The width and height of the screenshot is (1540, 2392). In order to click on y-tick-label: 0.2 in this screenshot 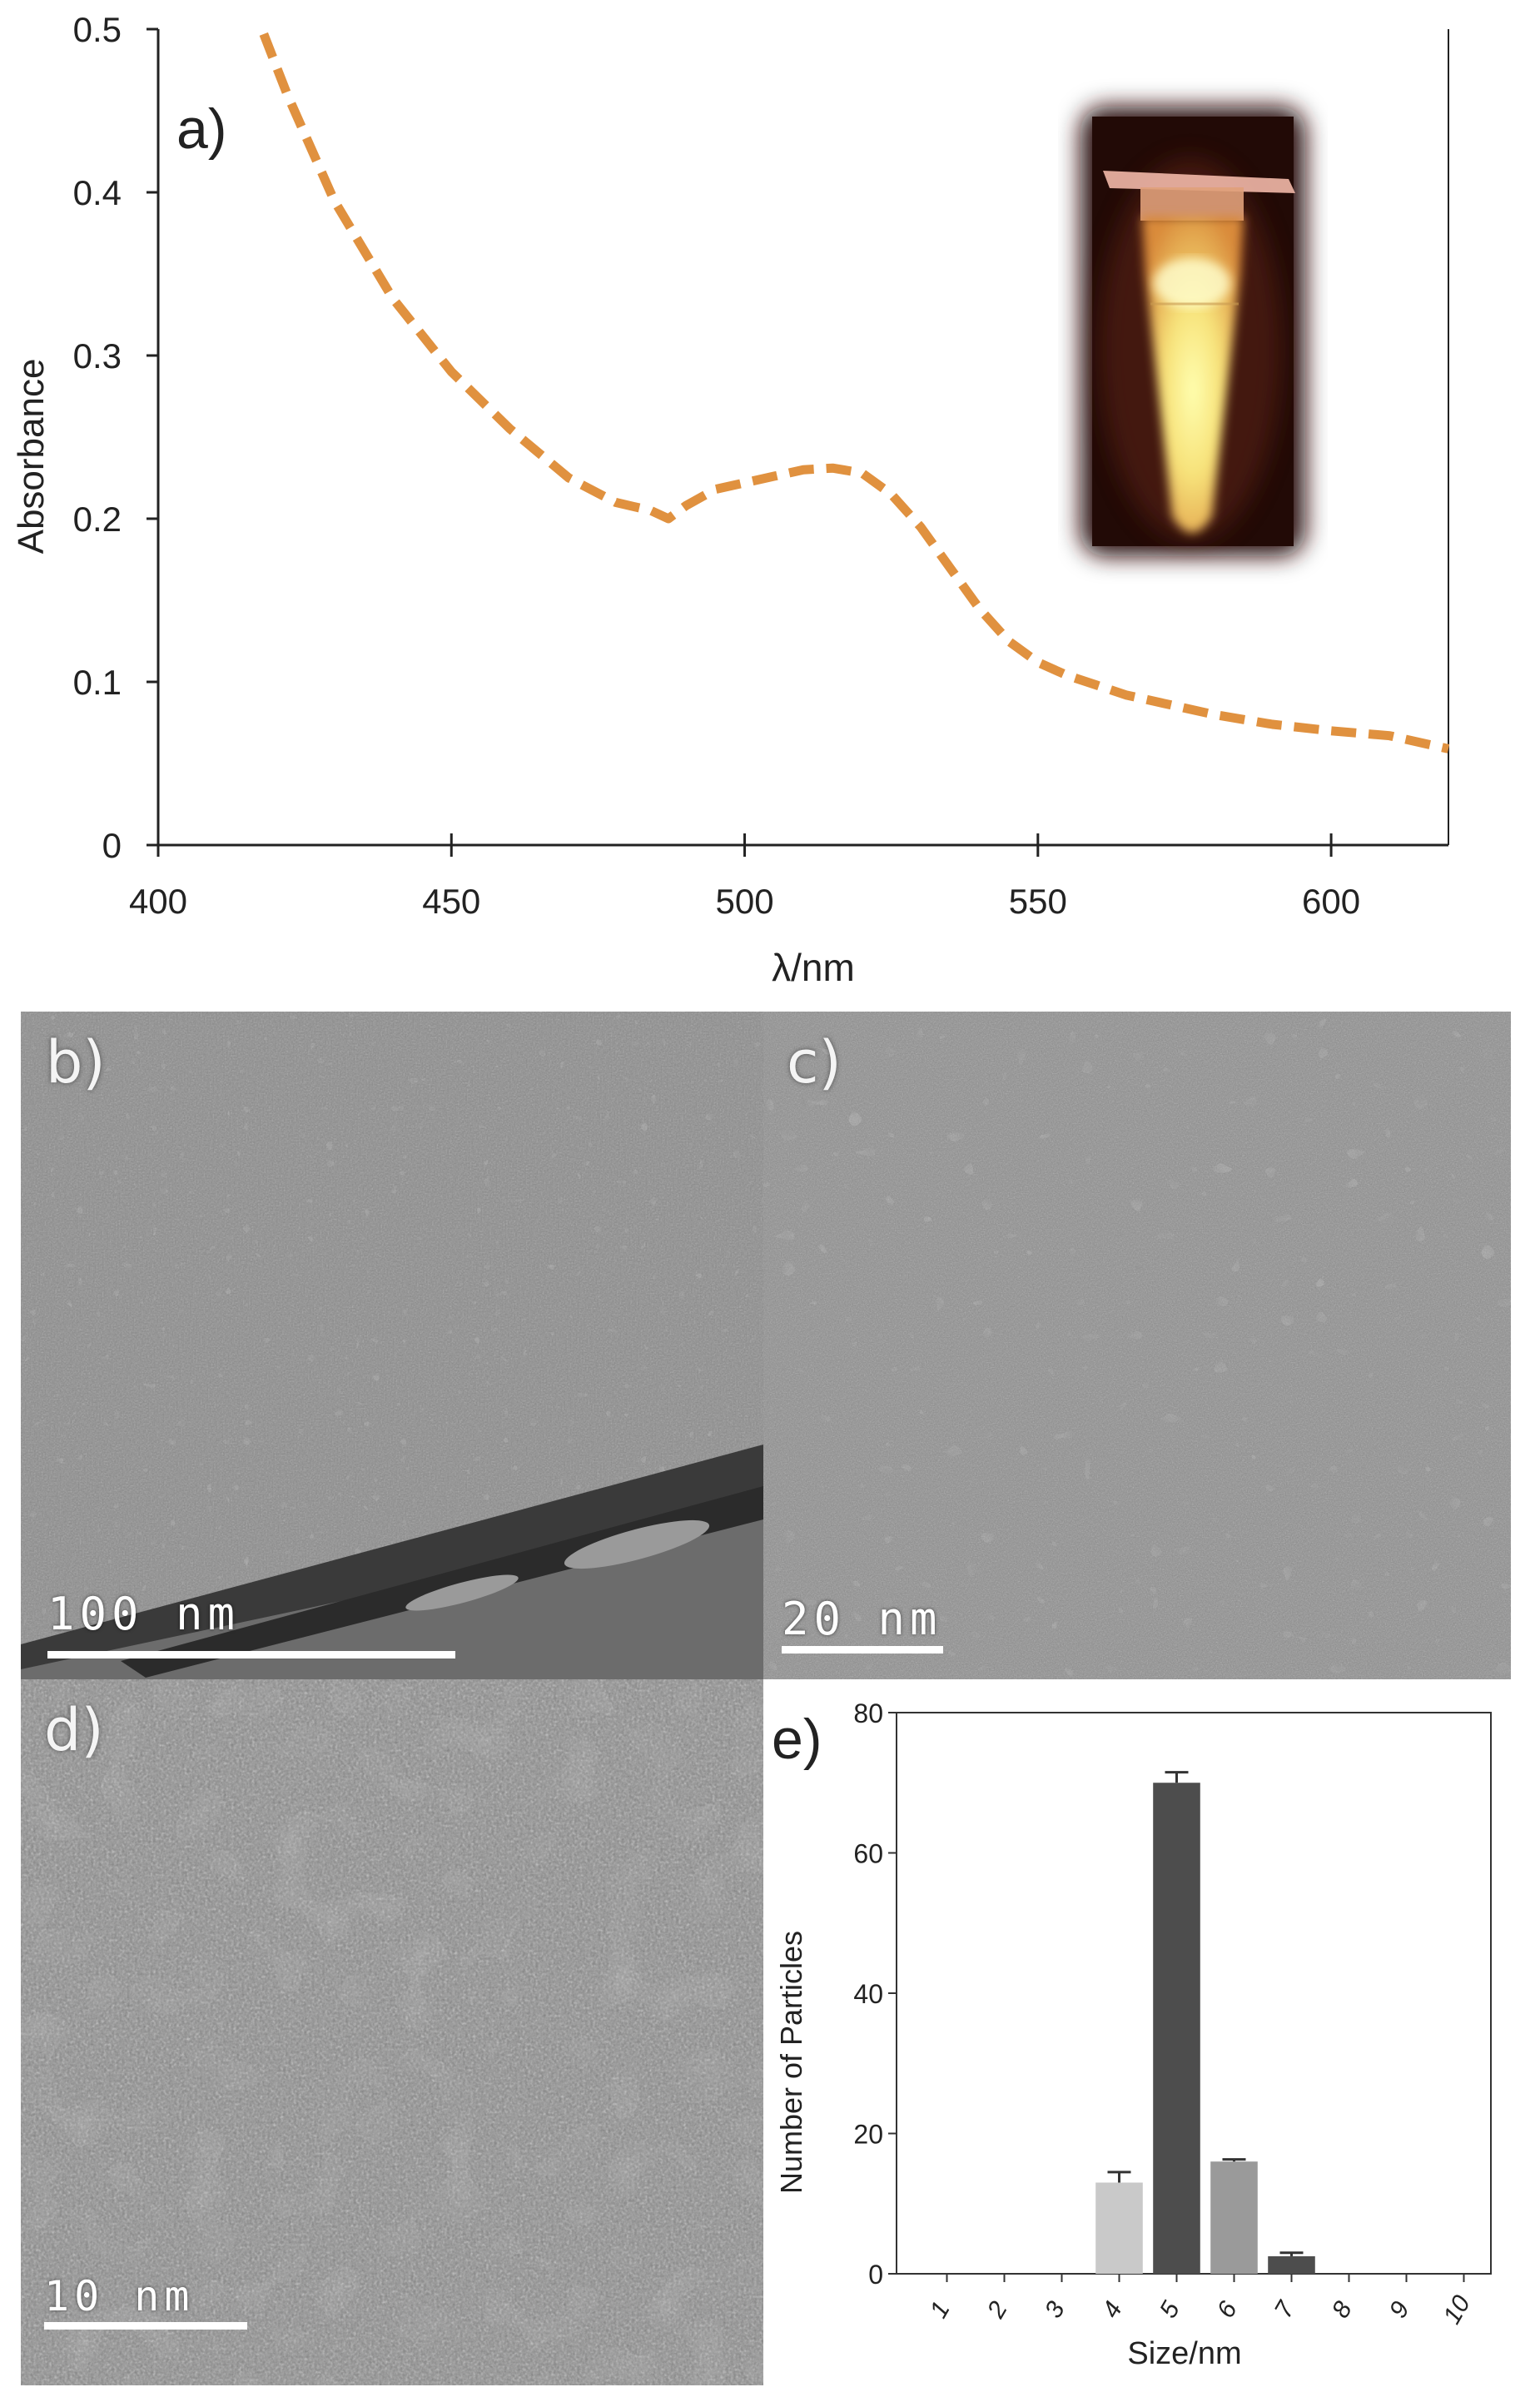, I will do `click(97, 519)`.